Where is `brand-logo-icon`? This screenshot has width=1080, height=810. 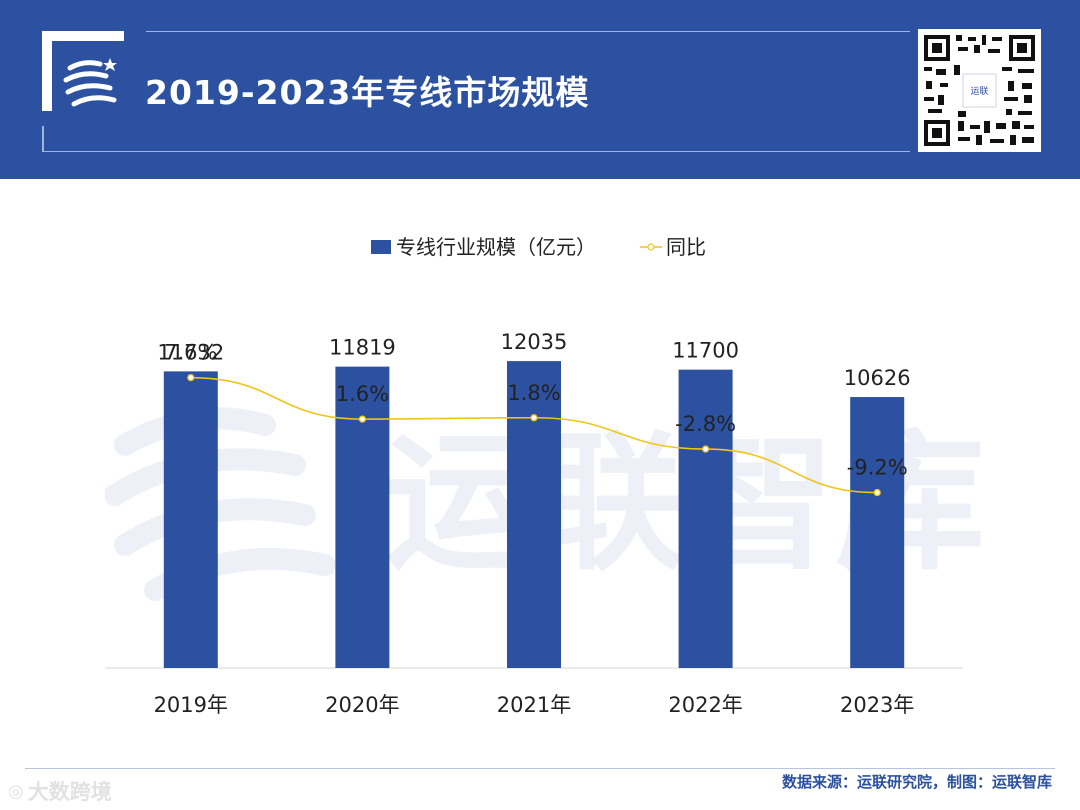 brand-logo-icon is located at coordinates (90, 82).